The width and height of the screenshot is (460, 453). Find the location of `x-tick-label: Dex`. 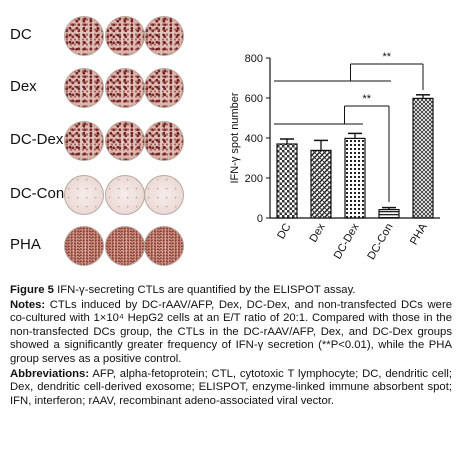

x-tick-label: Dex is located at coordinates (317, 232).